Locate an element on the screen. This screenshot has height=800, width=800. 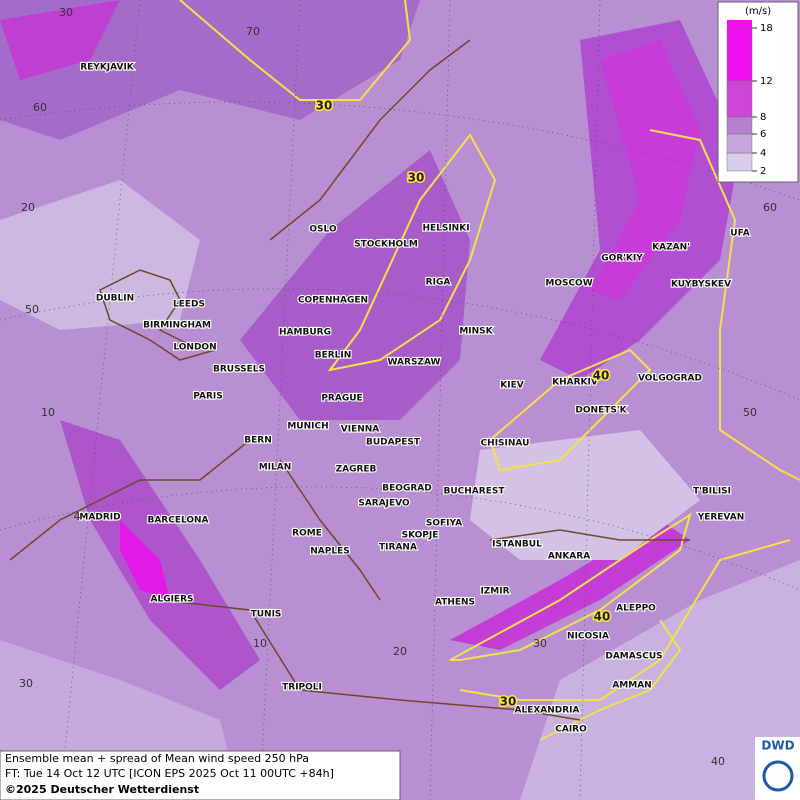
city-label: LEEDS is located at coordinates (189, 305).